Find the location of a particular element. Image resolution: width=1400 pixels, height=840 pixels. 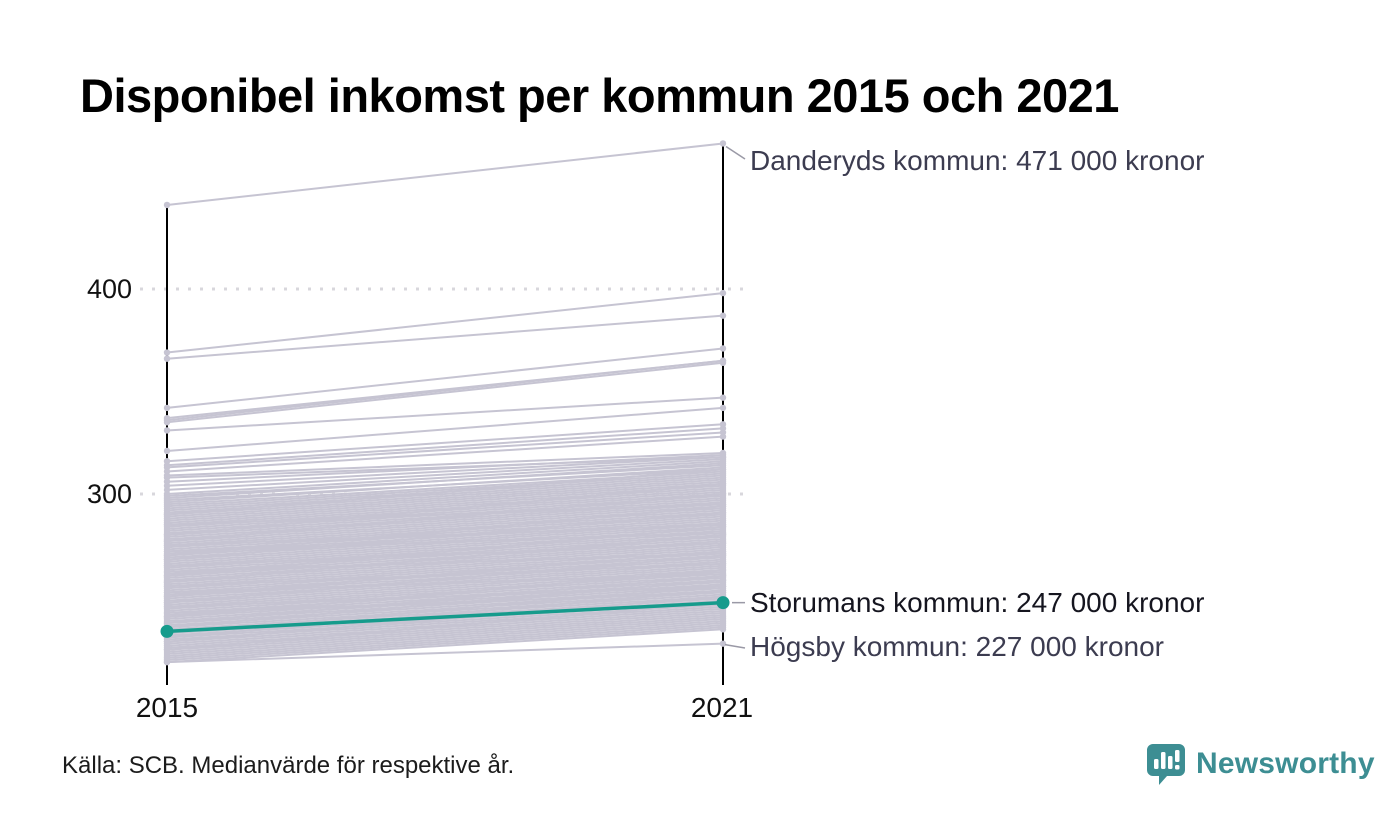

annotation-storuman: Storumans kommun: 247 000 kronor is located at coordinates (977, 602).